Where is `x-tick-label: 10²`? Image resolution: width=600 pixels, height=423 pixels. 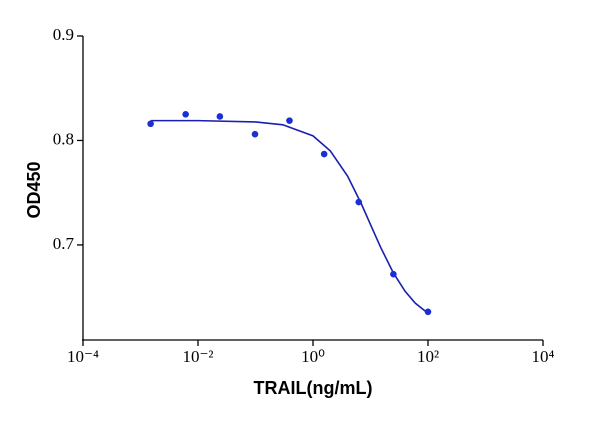 x-tick-label: 10² is located at coordinates (428, 356).